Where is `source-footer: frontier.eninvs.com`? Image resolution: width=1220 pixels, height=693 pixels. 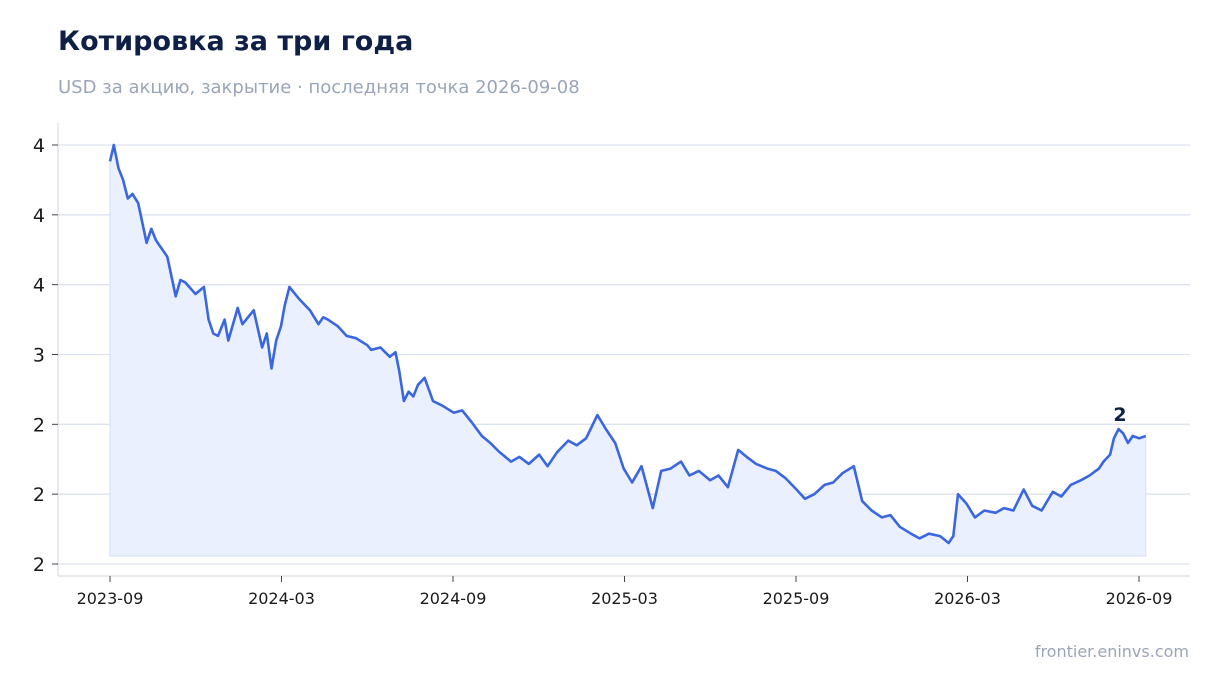 source-footer: frontier.eninvs.com is located at coordinates (1111, 651).